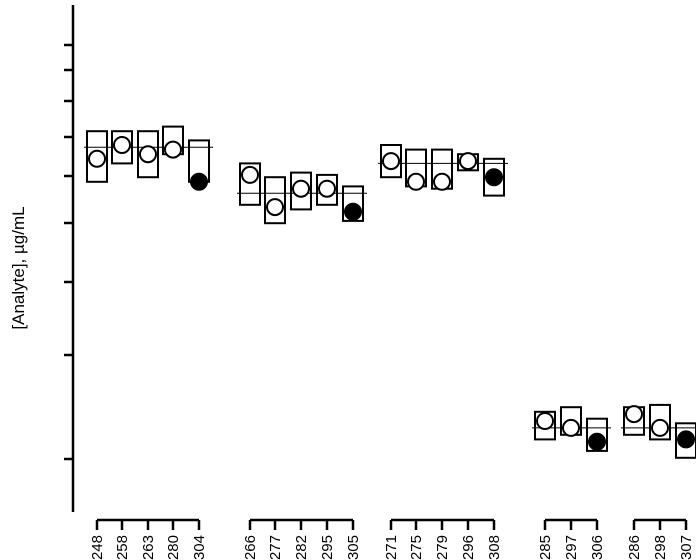  Describe the element at coordinates (571, 547) in the screenshot. I see `x-tick-label: 297` at that location.